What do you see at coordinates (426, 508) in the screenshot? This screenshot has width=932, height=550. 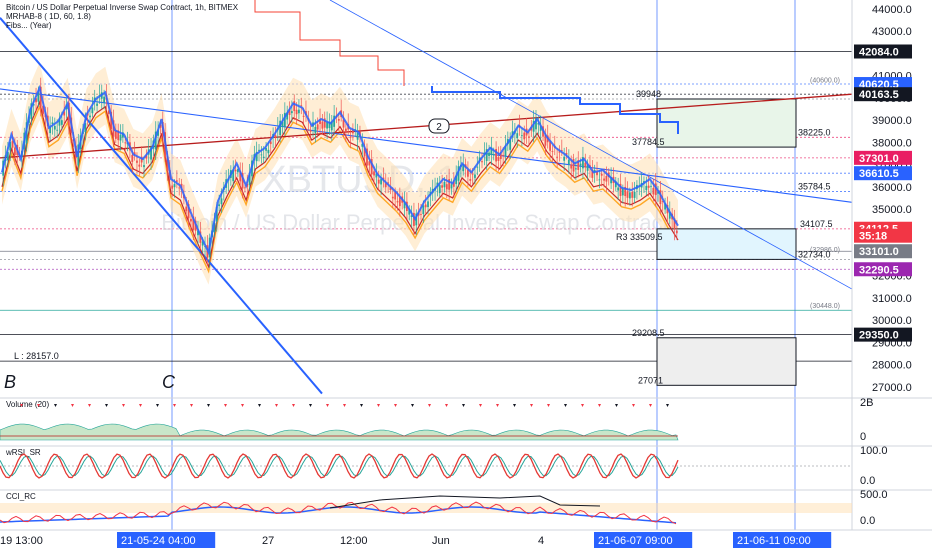 I see `cci-band` at bounding box center [426, 508].